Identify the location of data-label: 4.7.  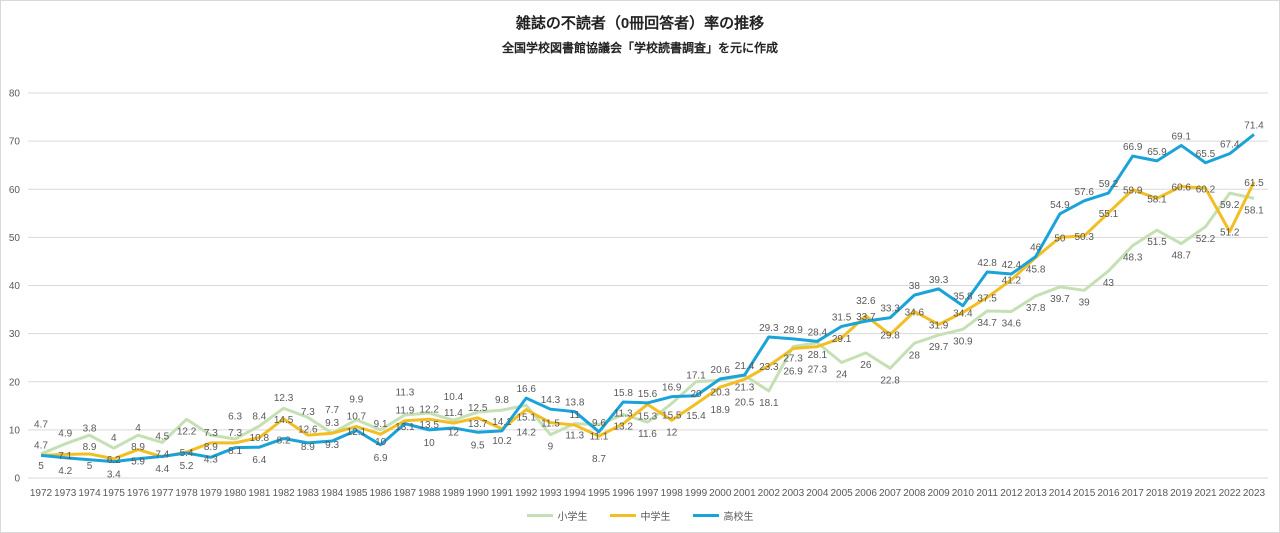
(41, 445).